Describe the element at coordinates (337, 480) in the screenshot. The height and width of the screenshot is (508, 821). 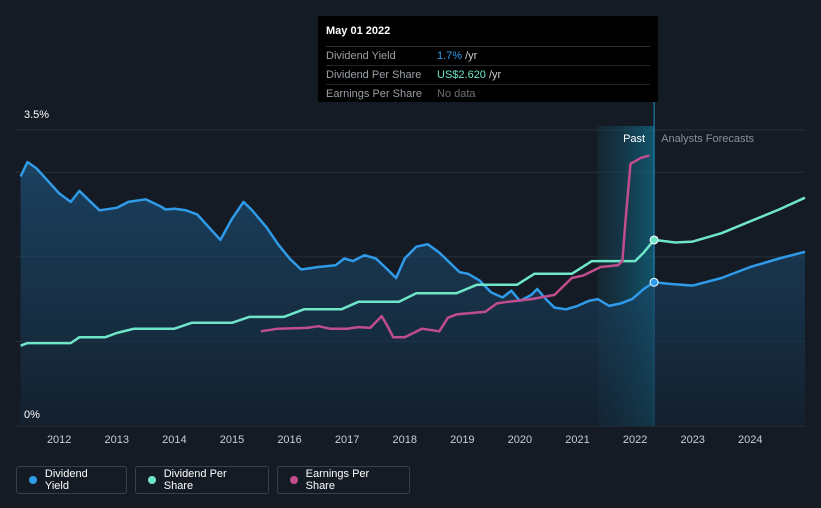
I see `legend-label: Earnings Per Share` at that location.